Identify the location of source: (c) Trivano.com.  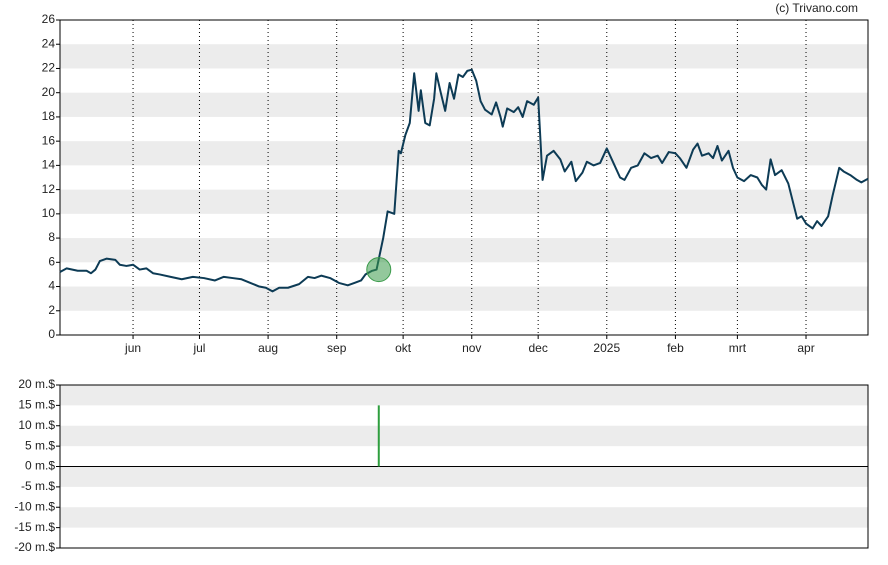
(816, 8).